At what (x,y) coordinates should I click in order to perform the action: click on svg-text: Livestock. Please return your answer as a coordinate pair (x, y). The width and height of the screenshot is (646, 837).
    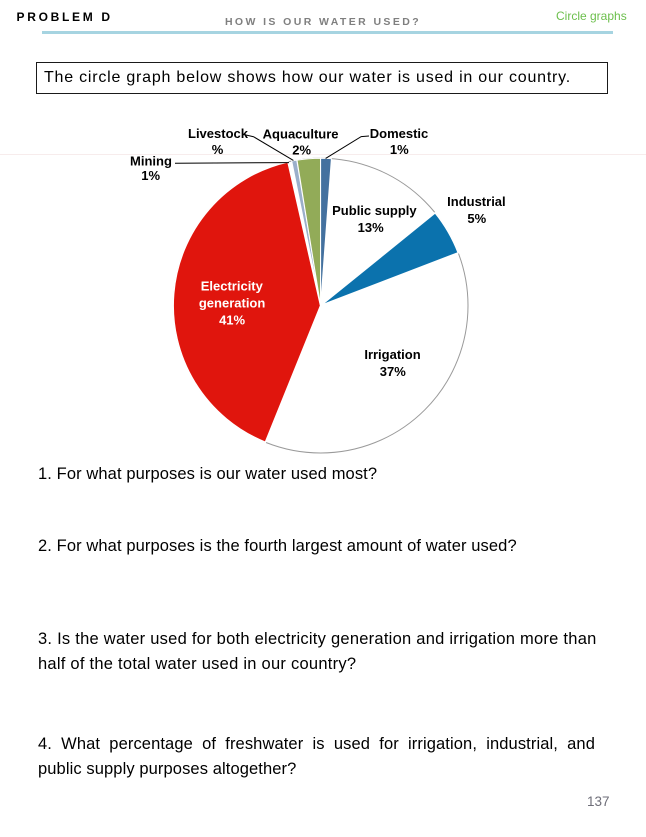
    Looking at the image, I should click on (218, 133).